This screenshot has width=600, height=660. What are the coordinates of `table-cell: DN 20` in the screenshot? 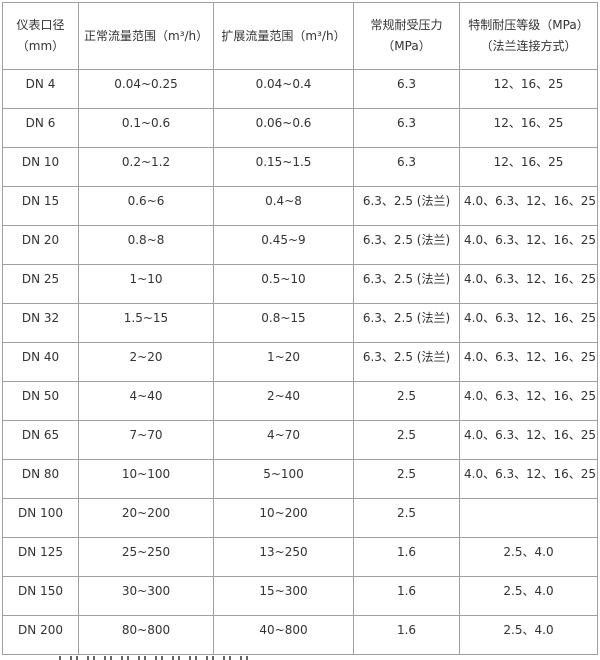 It's located at (40, 245).